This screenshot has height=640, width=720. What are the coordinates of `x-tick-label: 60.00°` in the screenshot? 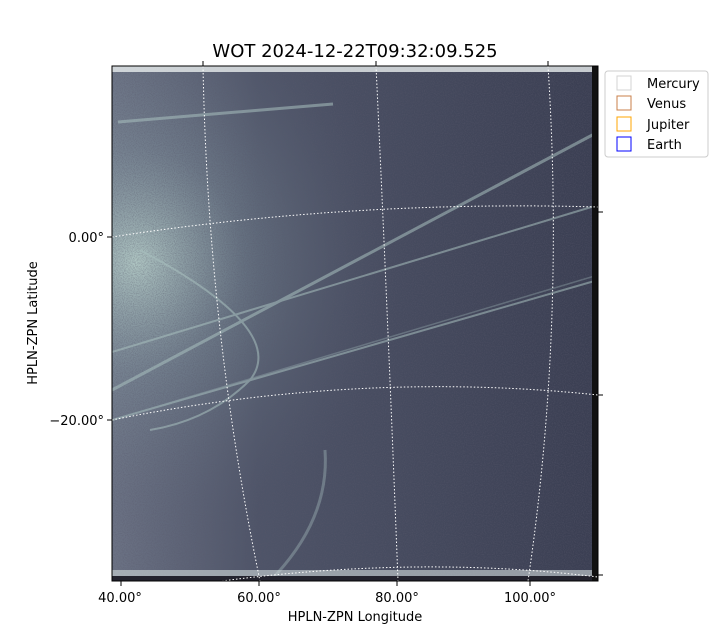 It's located at (259, 598).